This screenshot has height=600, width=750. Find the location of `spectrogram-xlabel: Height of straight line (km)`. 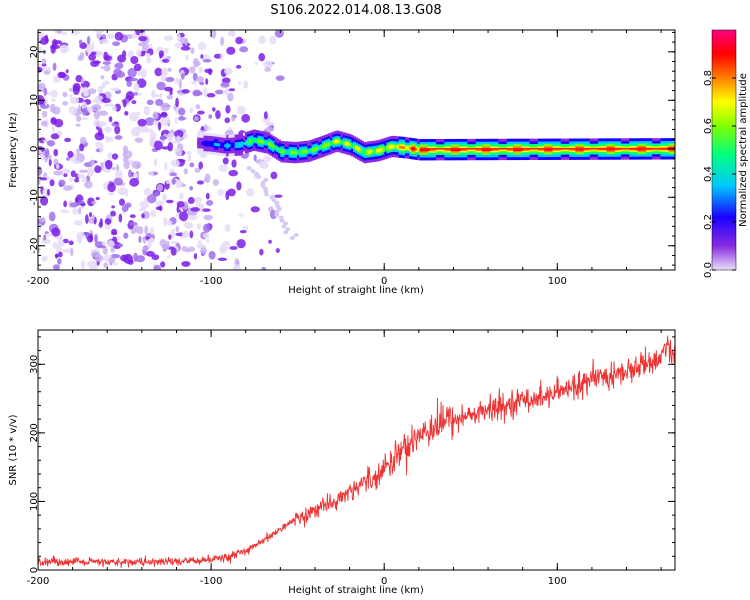

spectrogram-xlabel: Height of straight line (km) is located at coordinates (356, 290).